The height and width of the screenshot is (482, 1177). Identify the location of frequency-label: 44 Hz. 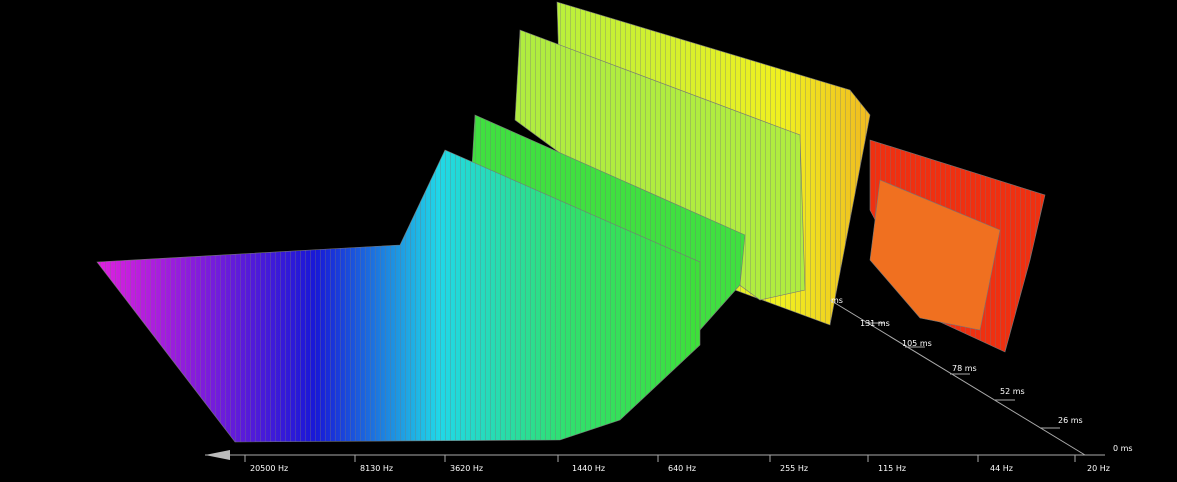
(1001, 468).